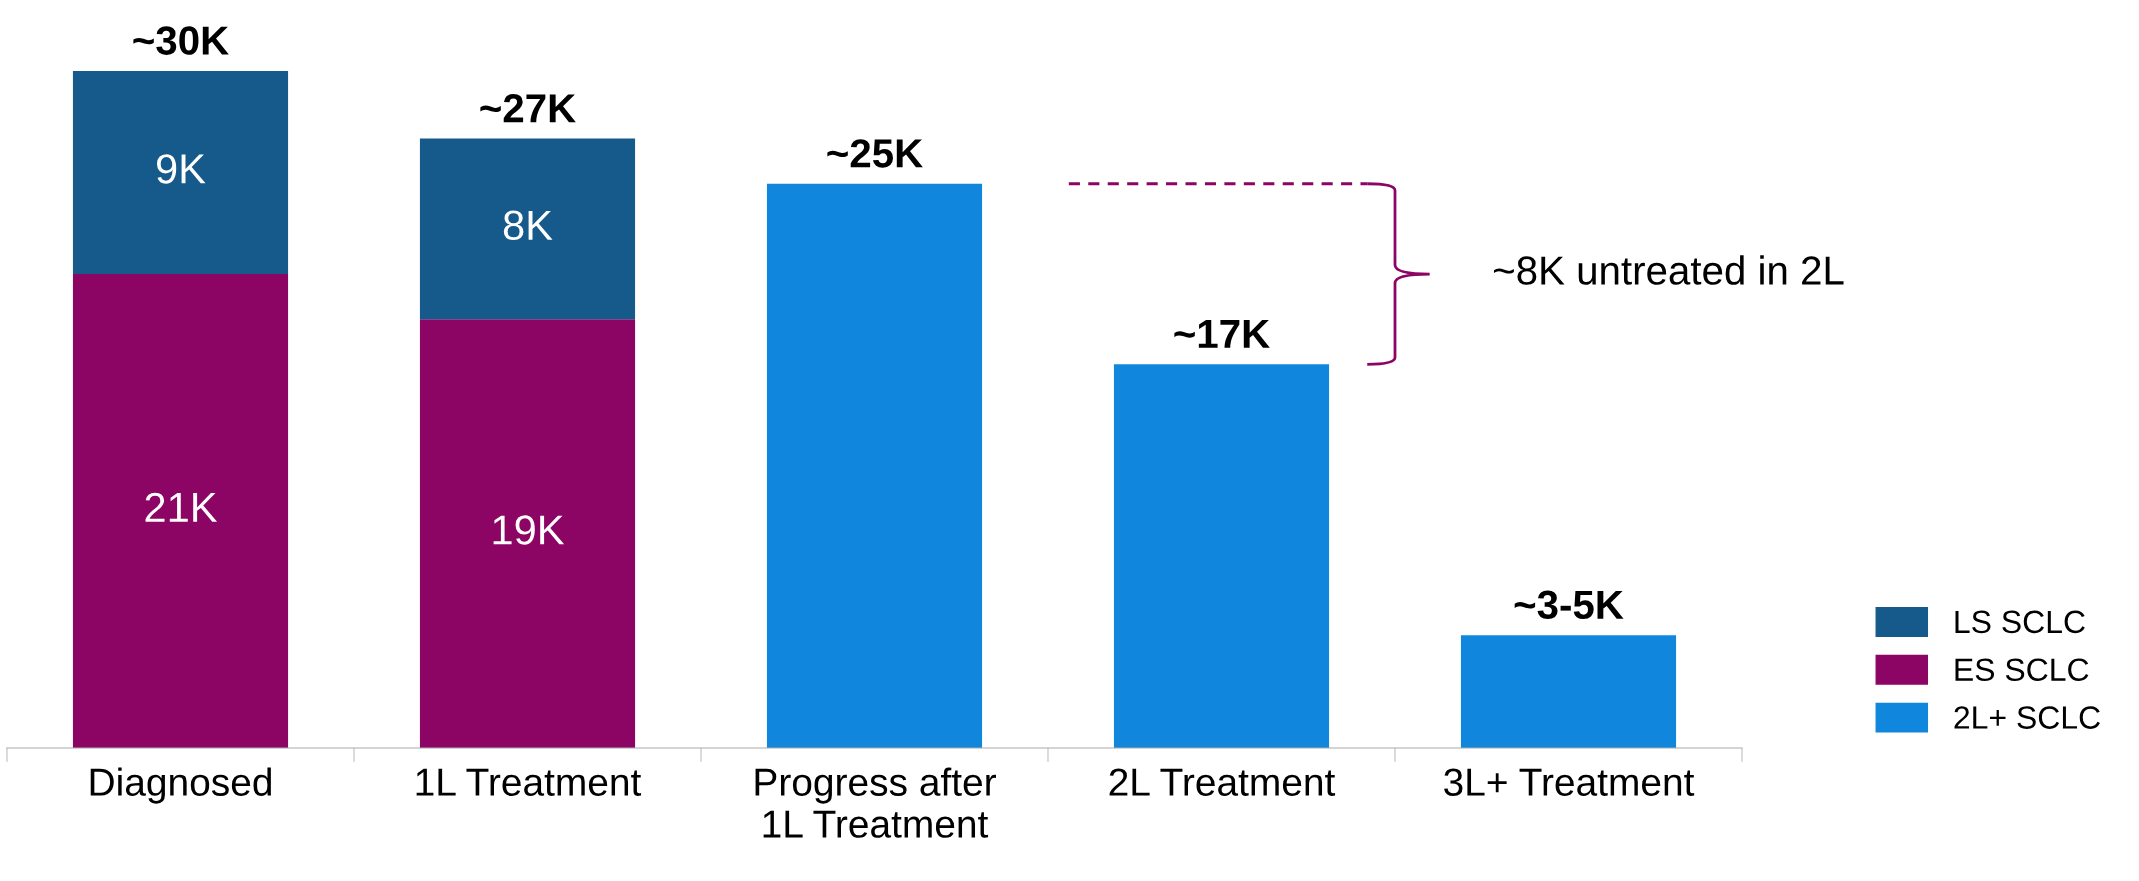 The image size is (2139, 881). Describe the element at coordinates (2020, 622) in the screenshot. I see `legend-label: LS SCLC` at that location.